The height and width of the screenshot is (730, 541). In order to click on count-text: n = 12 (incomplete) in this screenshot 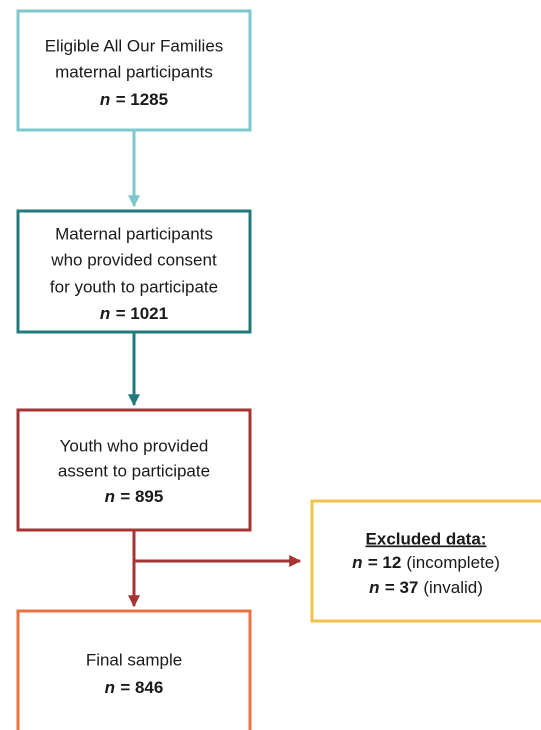, I will do `click(426, 562)`.